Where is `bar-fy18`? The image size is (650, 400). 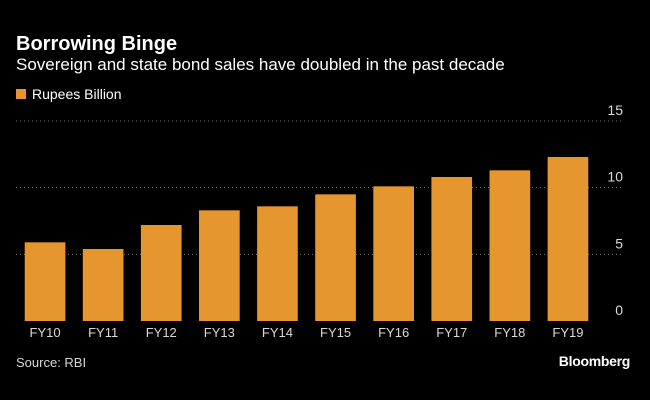
bar-fy18 is located at coordinates (510, 245).